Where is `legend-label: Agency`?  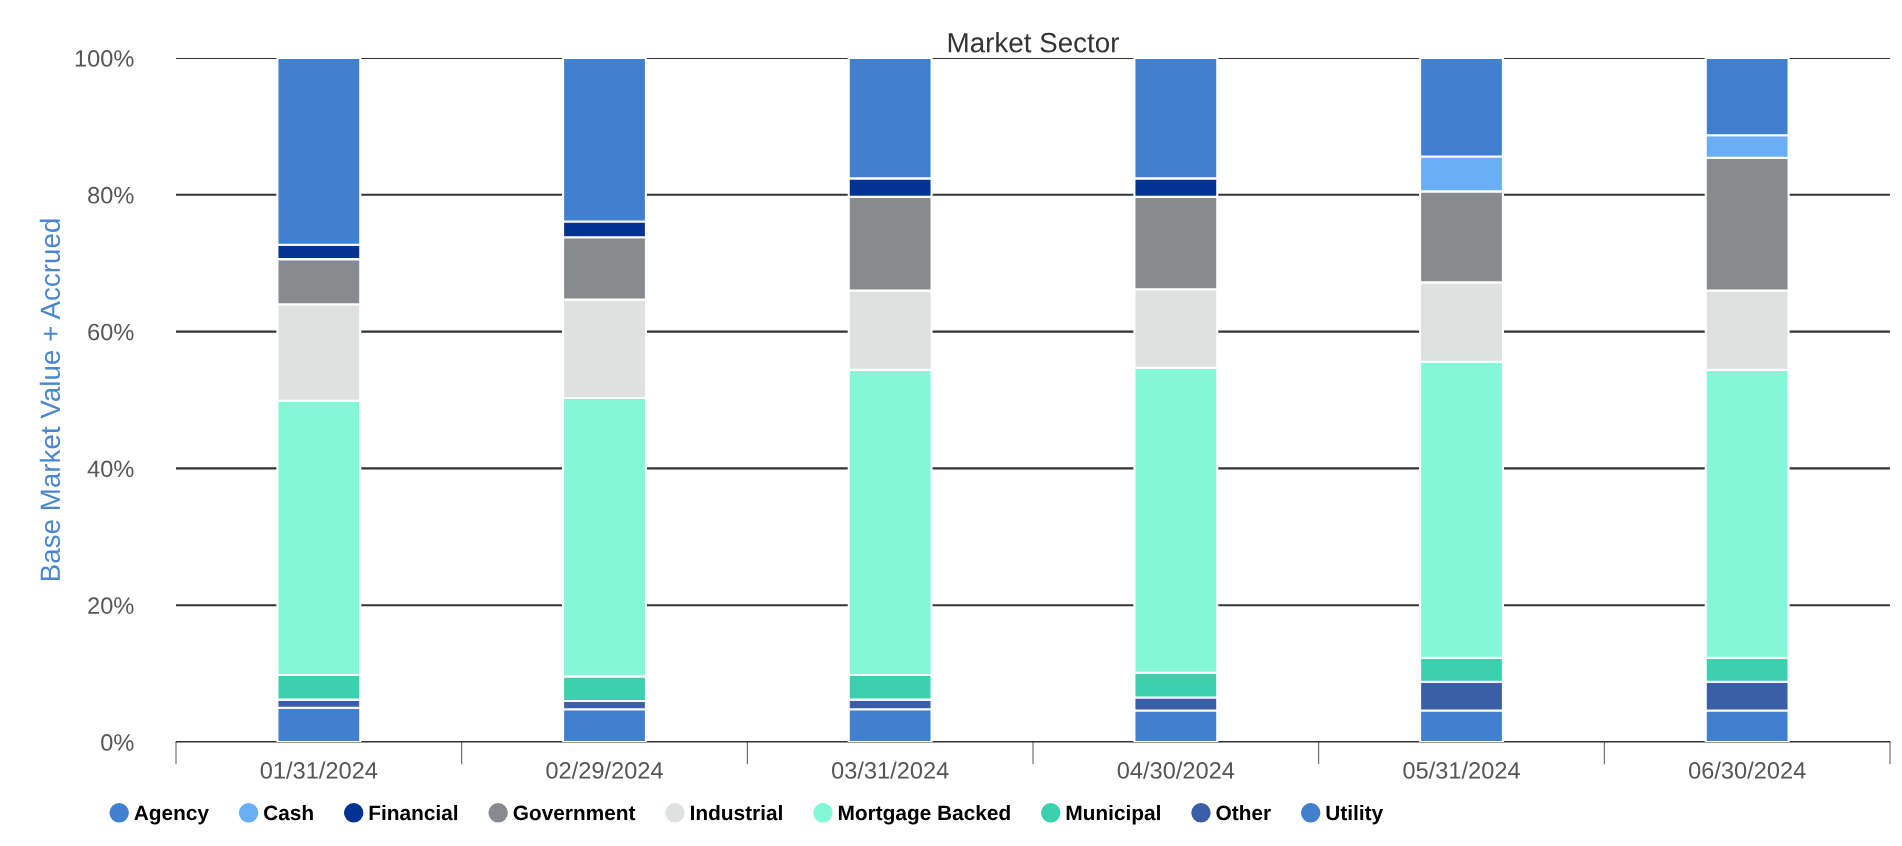 legend-label: Agency is located at coordinates (171, 815).